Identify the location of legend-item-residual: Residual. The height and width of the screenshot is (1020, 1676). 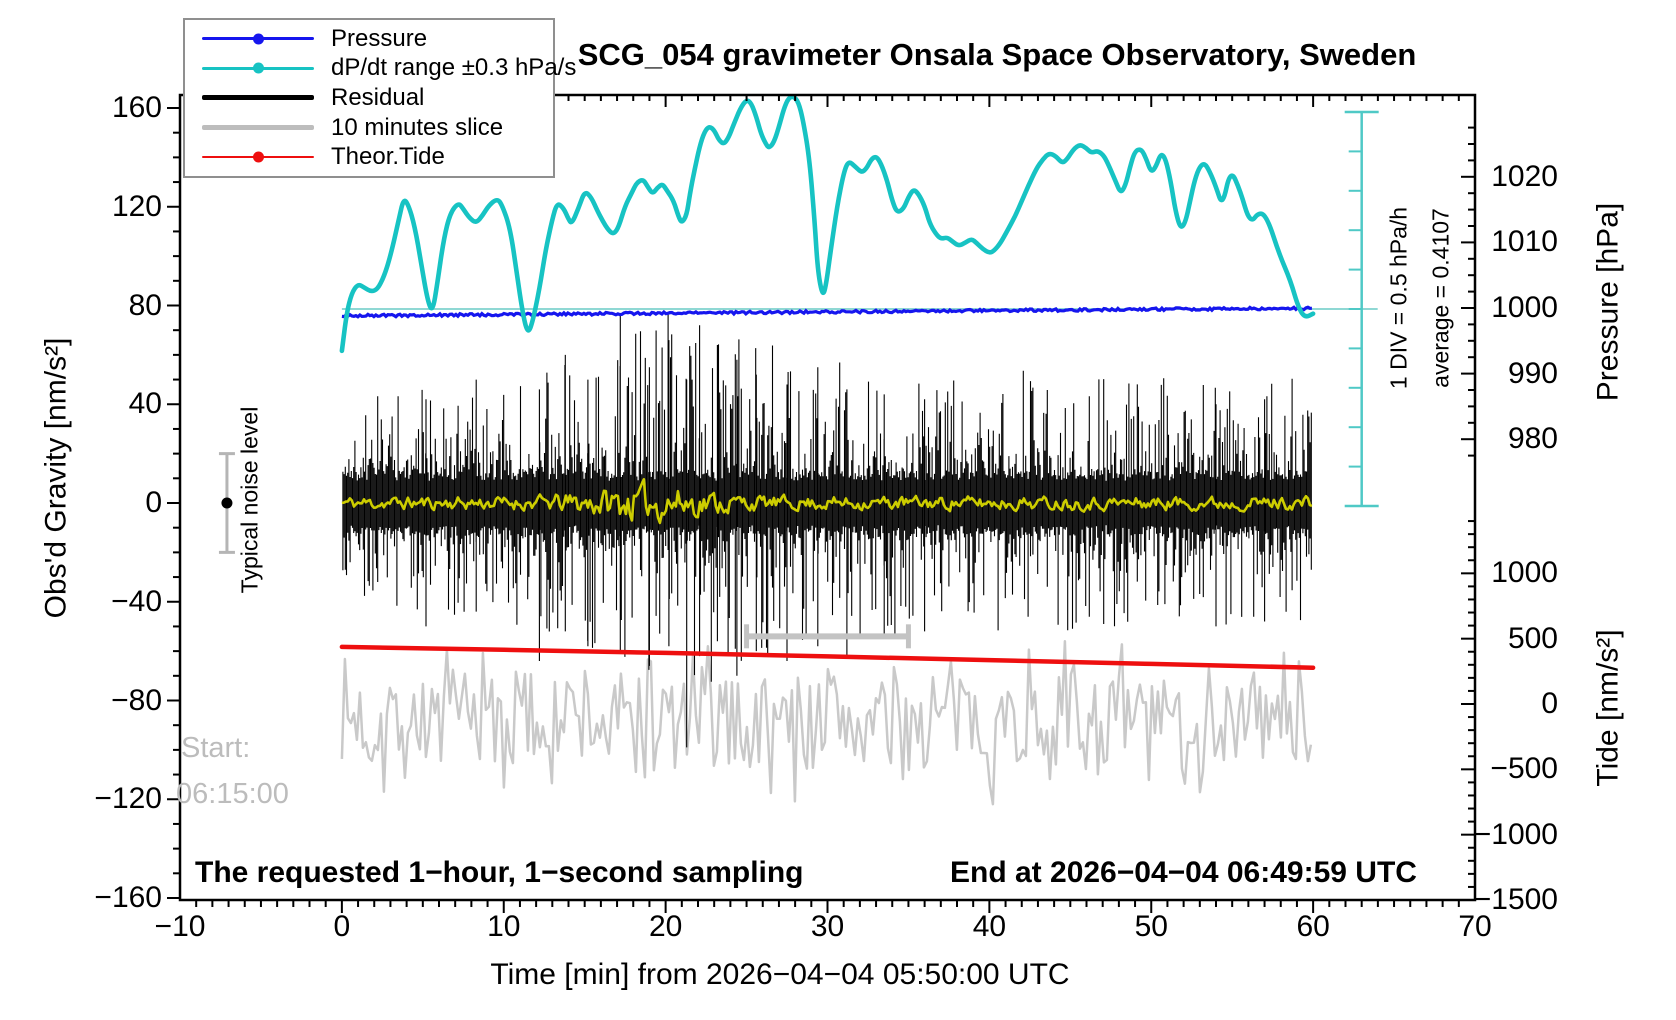
(369, 98).